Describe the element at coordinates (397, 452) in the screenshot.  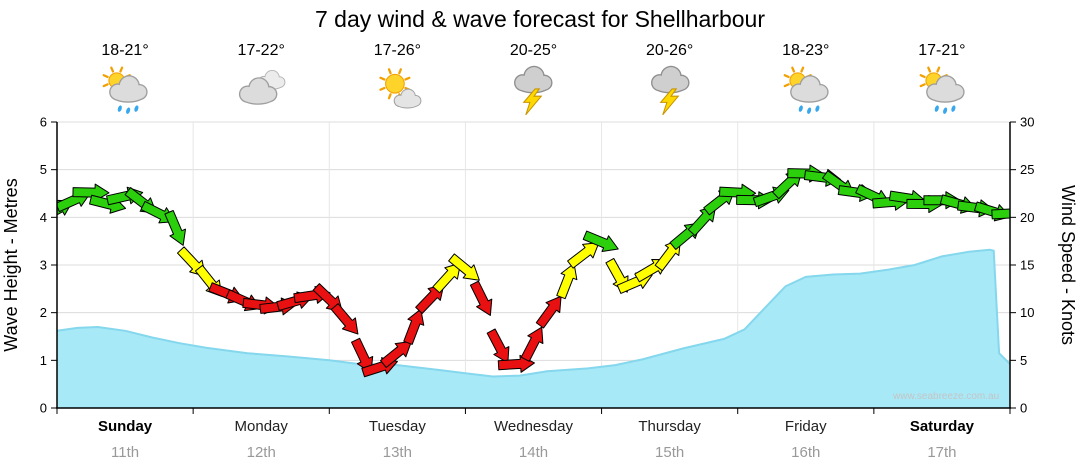
I see `day-date: 13th` at that location.